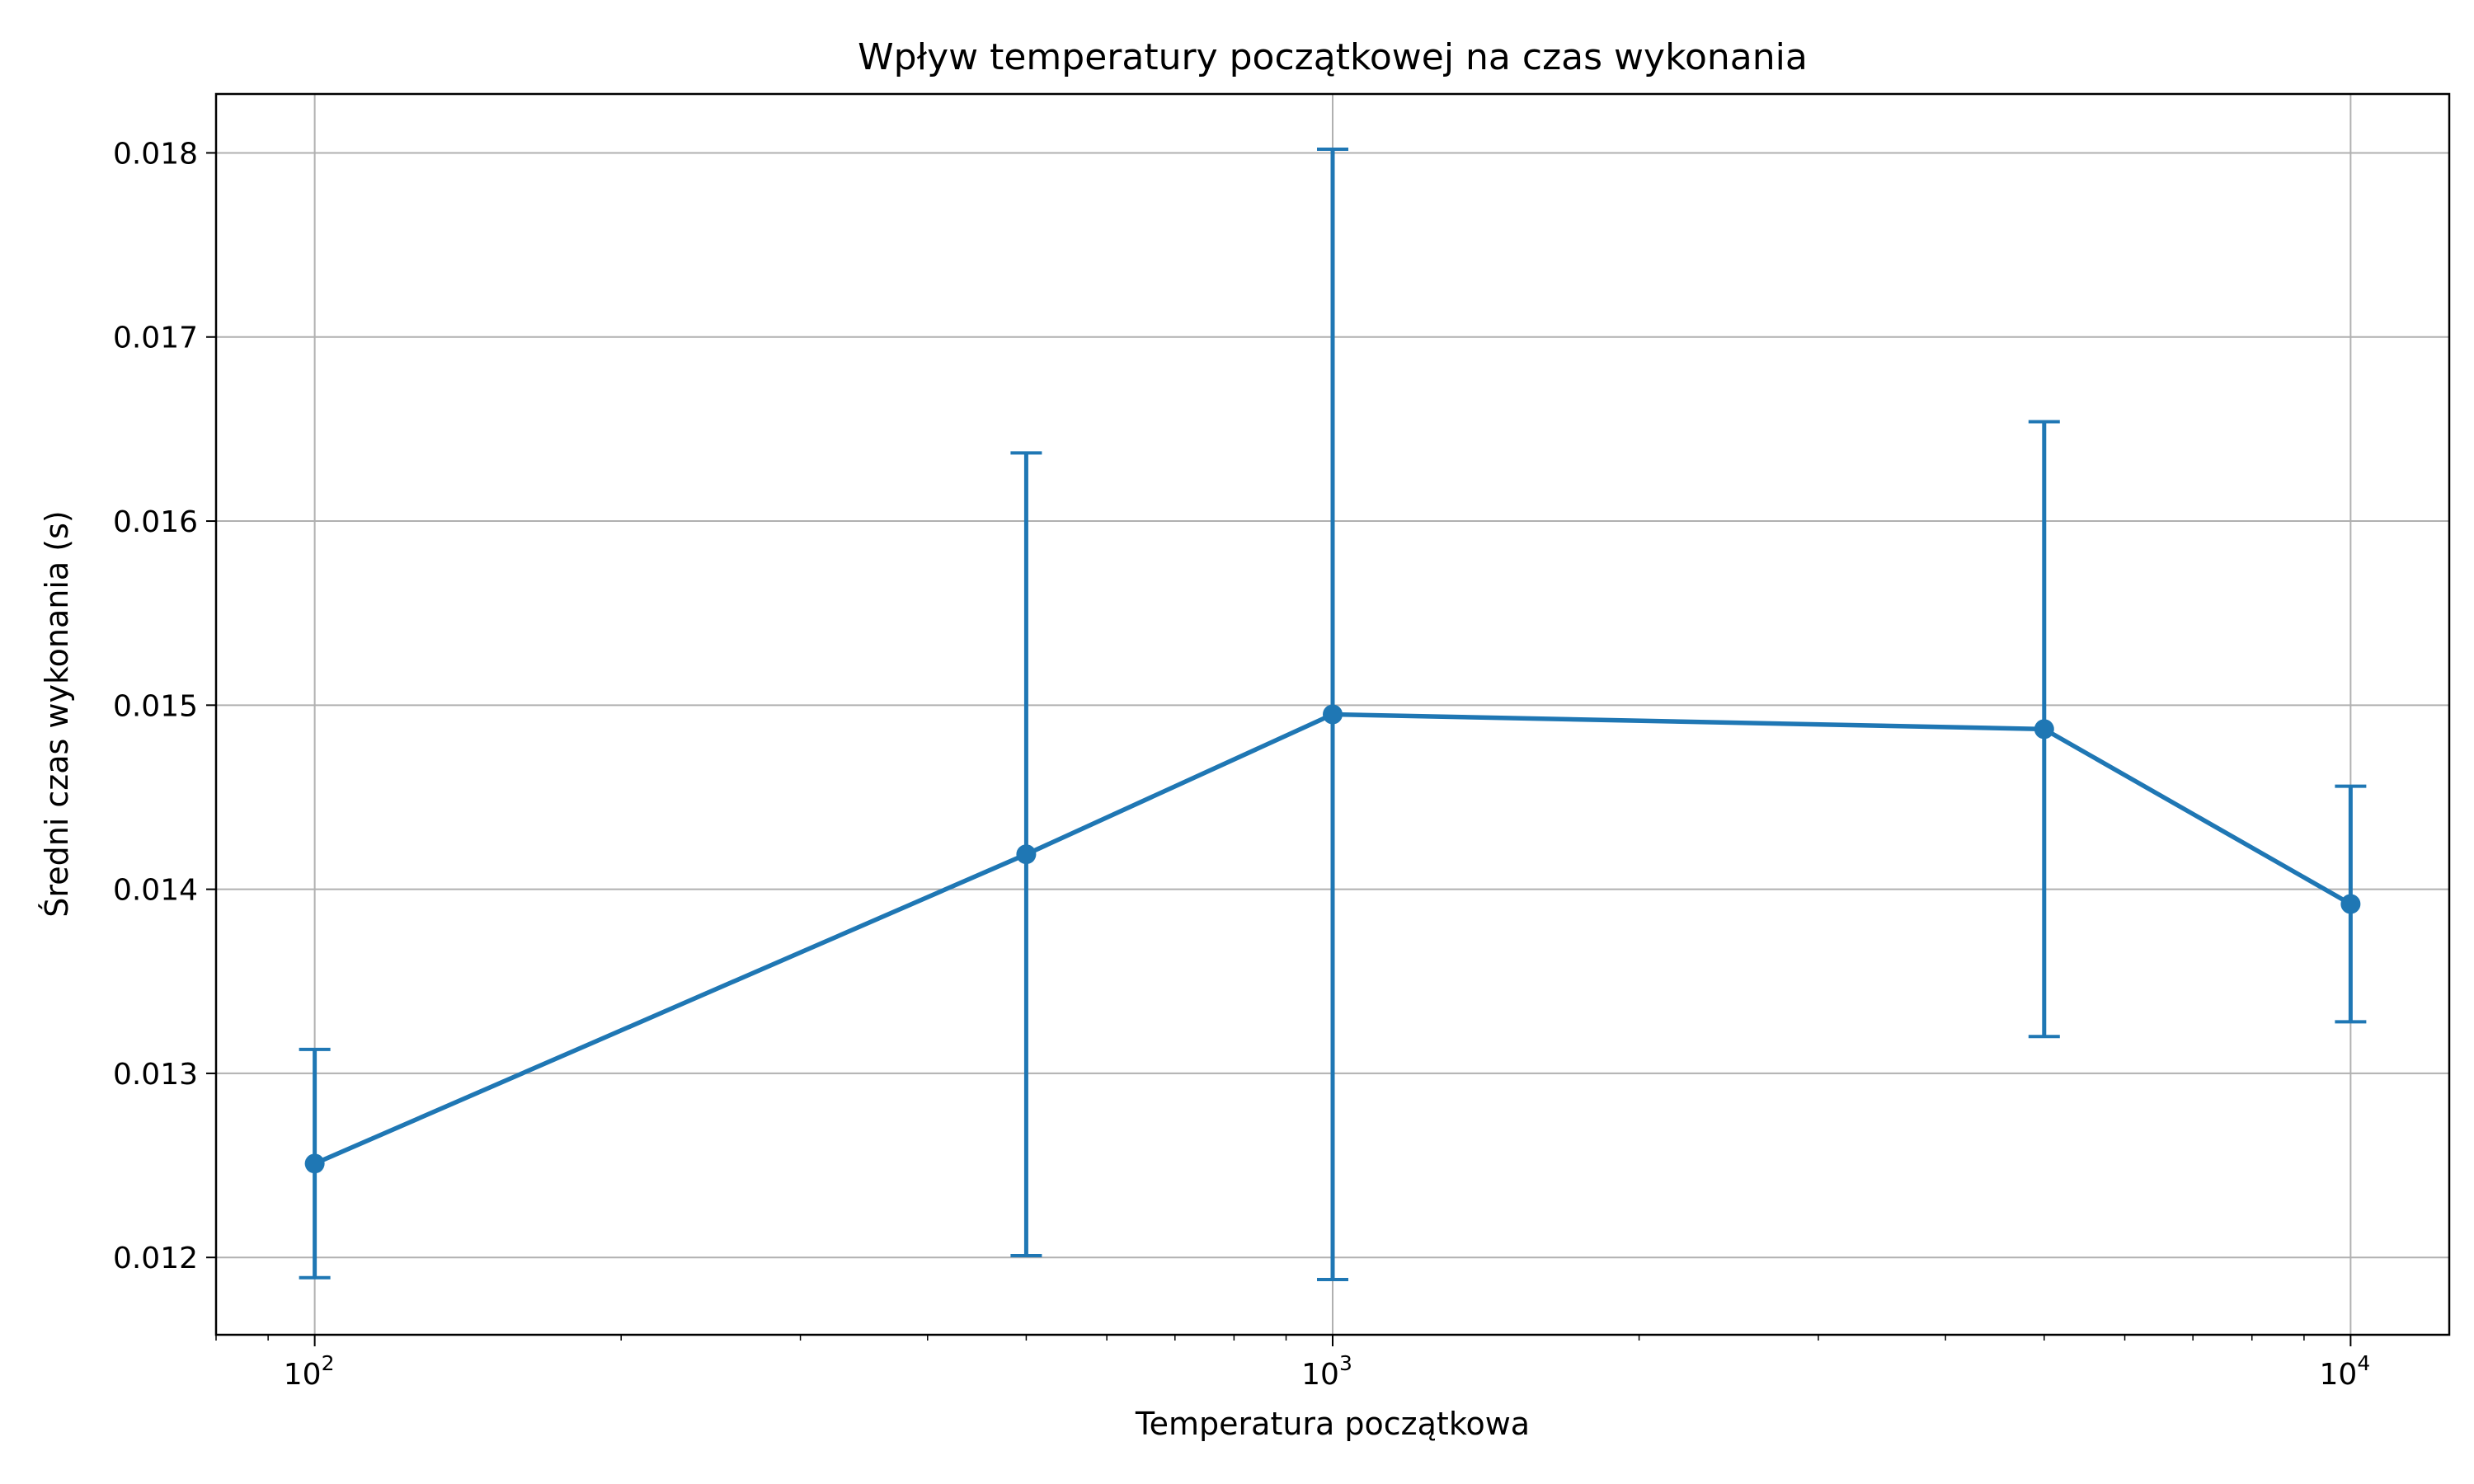  Describe the element at coordinates (155, 1075) in the screenshot. I see `y-tick-label: 0.013` at that location.